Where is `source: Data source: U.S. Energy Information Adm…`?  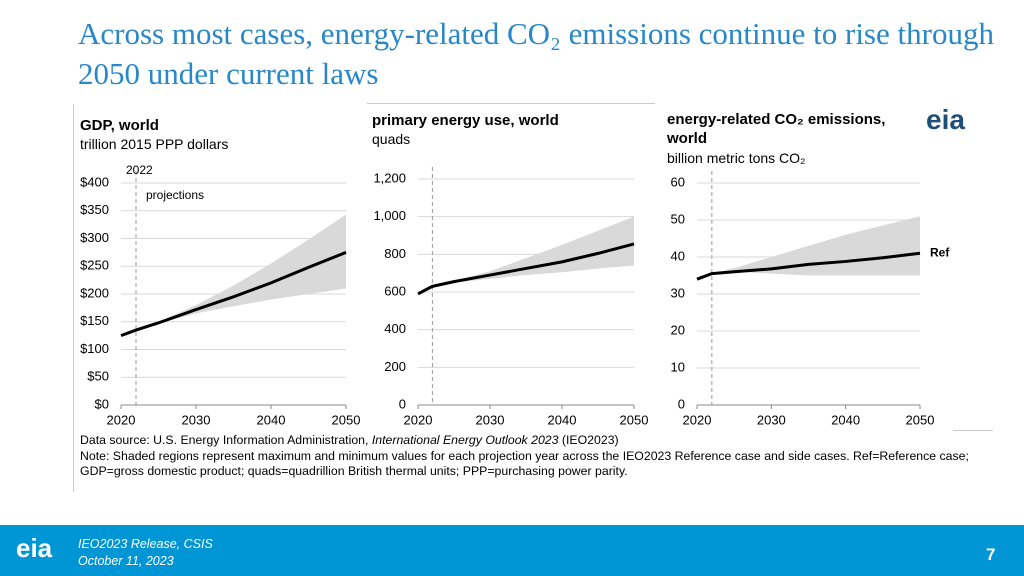
source: Data source: U.S. Energy Information Adm… is located at coordinates (532, 441).